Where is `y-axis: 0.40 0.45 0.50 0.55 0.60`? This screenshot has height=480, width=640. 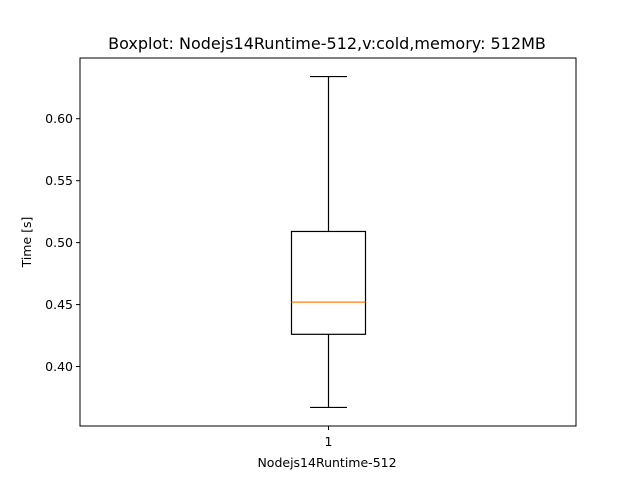
y-axis: 0.40 0.45 0.50 0.55 0.60 is located at coordinates (62, 242).